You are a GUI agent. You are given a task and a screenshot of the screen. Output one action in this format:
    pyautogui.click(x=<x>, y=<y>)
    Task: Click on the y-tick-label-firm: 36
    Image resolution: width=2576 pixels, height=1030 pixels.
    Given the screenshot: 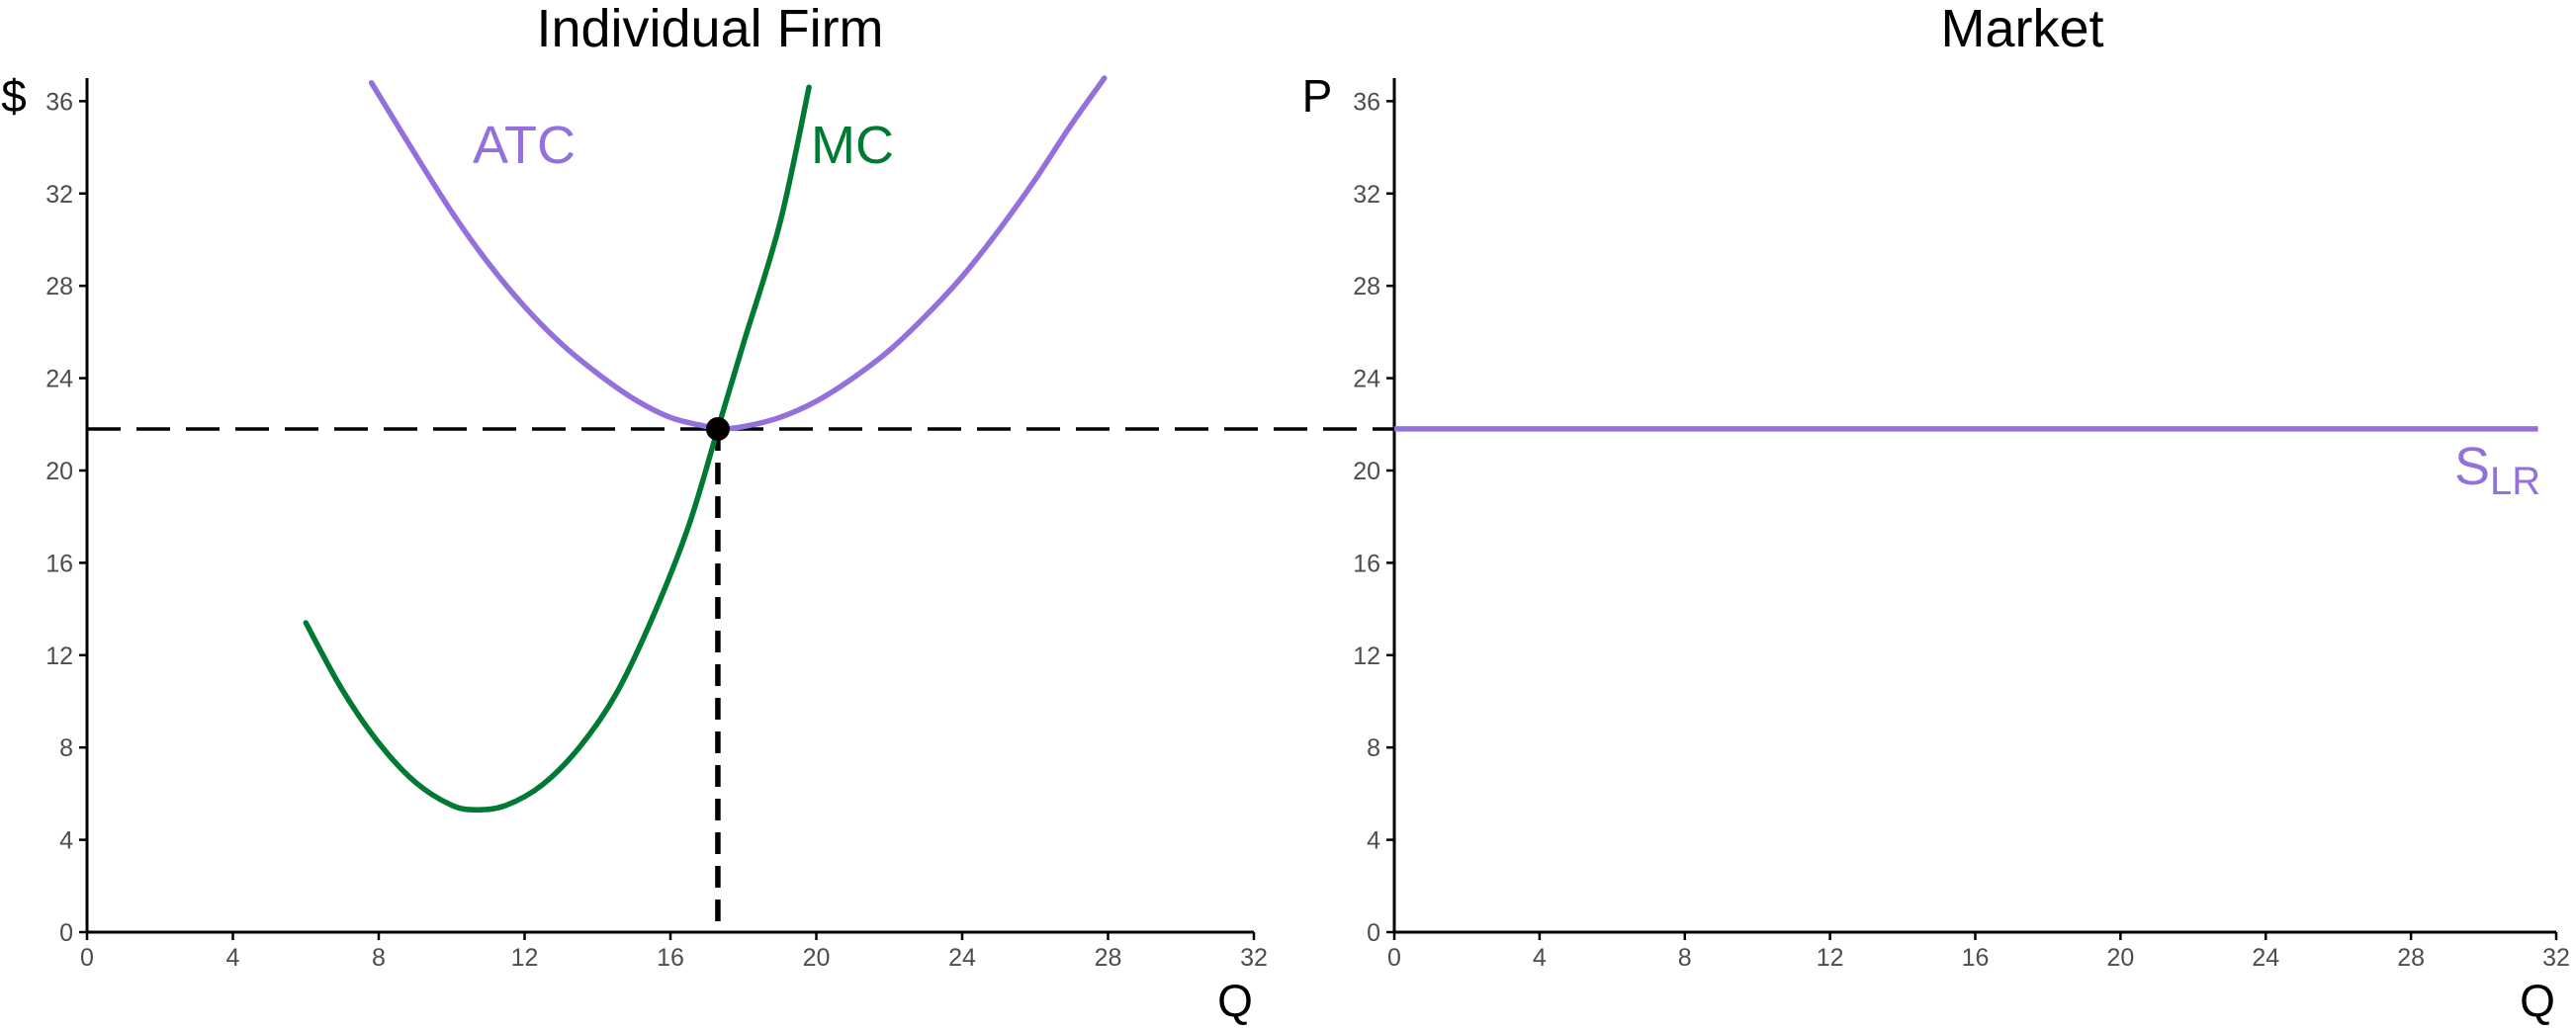 What is the action you would take?
    pyautogui.click(x=59, y=102)
    